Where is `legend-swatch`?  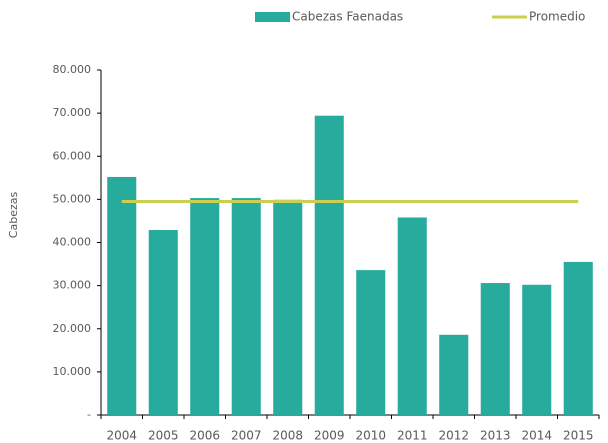
legend-swatch is located at coordinates (272, 17).